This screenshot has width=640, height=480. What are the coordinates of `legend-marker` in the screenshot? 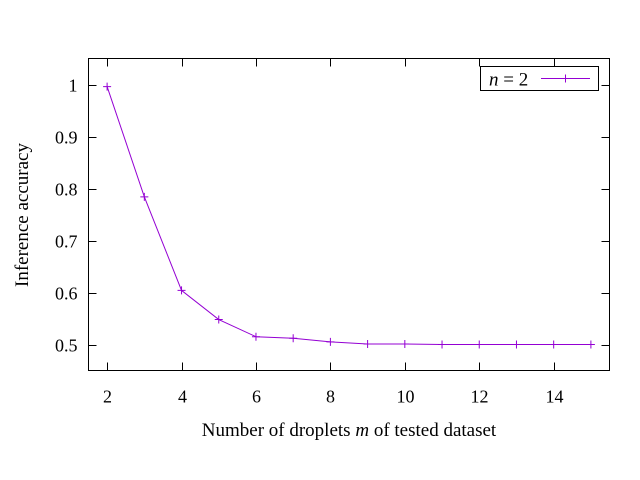 It's located at (565, 78).